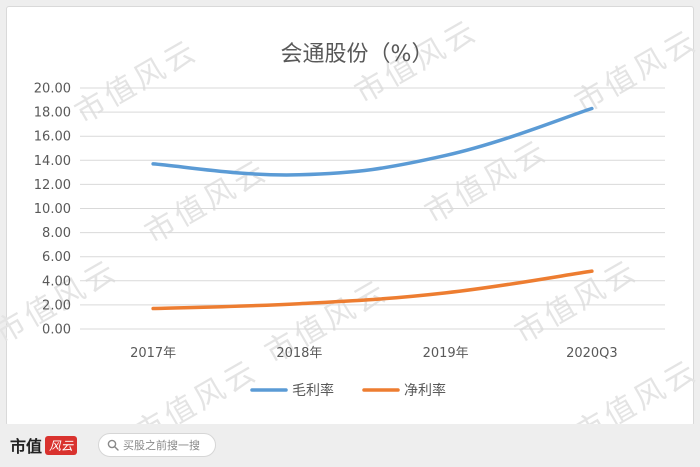 The width and height of the screenshot is (700, 467). What do you see at coordinates (44, 445) in the screenshot?
I see `brand-logo: 市值 风云` at bounding box center [44, 445].